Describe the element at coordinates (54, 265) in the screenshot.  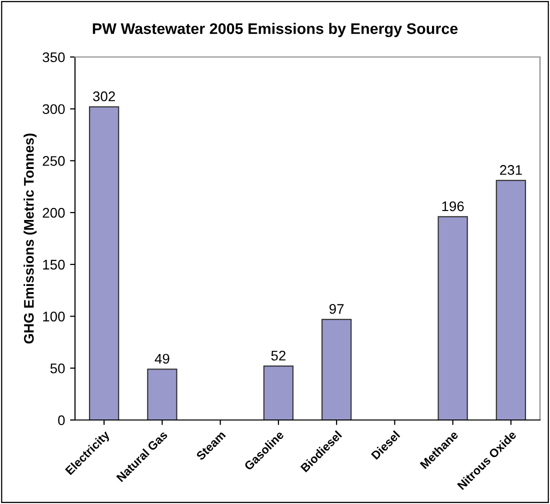
I see `y-tick-label: 150` at that location.